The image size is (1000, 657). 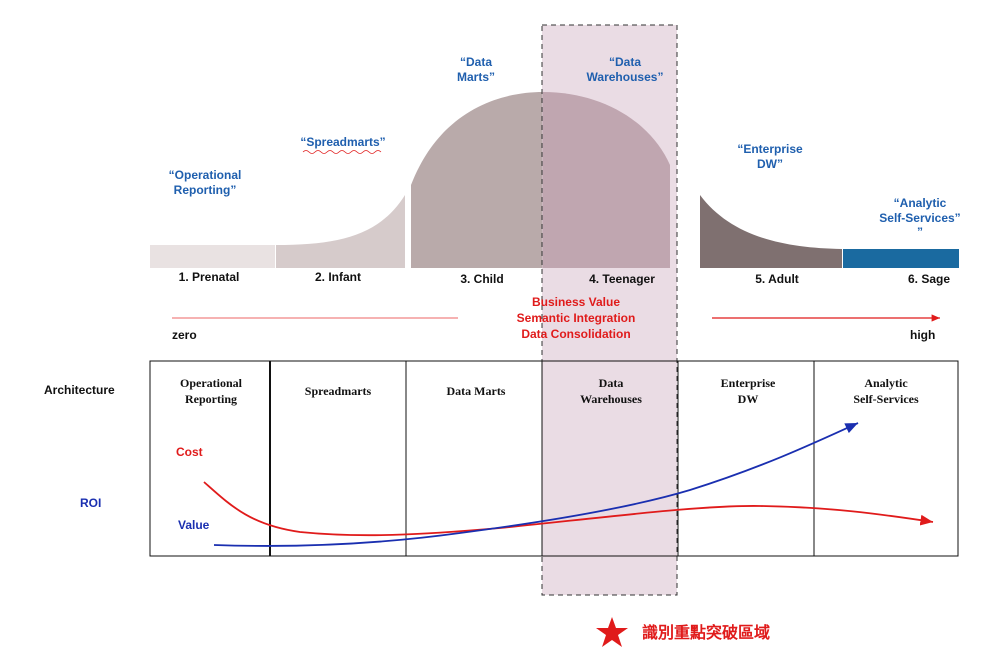 What do you see at coordinates (901, 258) in the screenshot?
I see `sage-shape` at bounding box center [901, 258].